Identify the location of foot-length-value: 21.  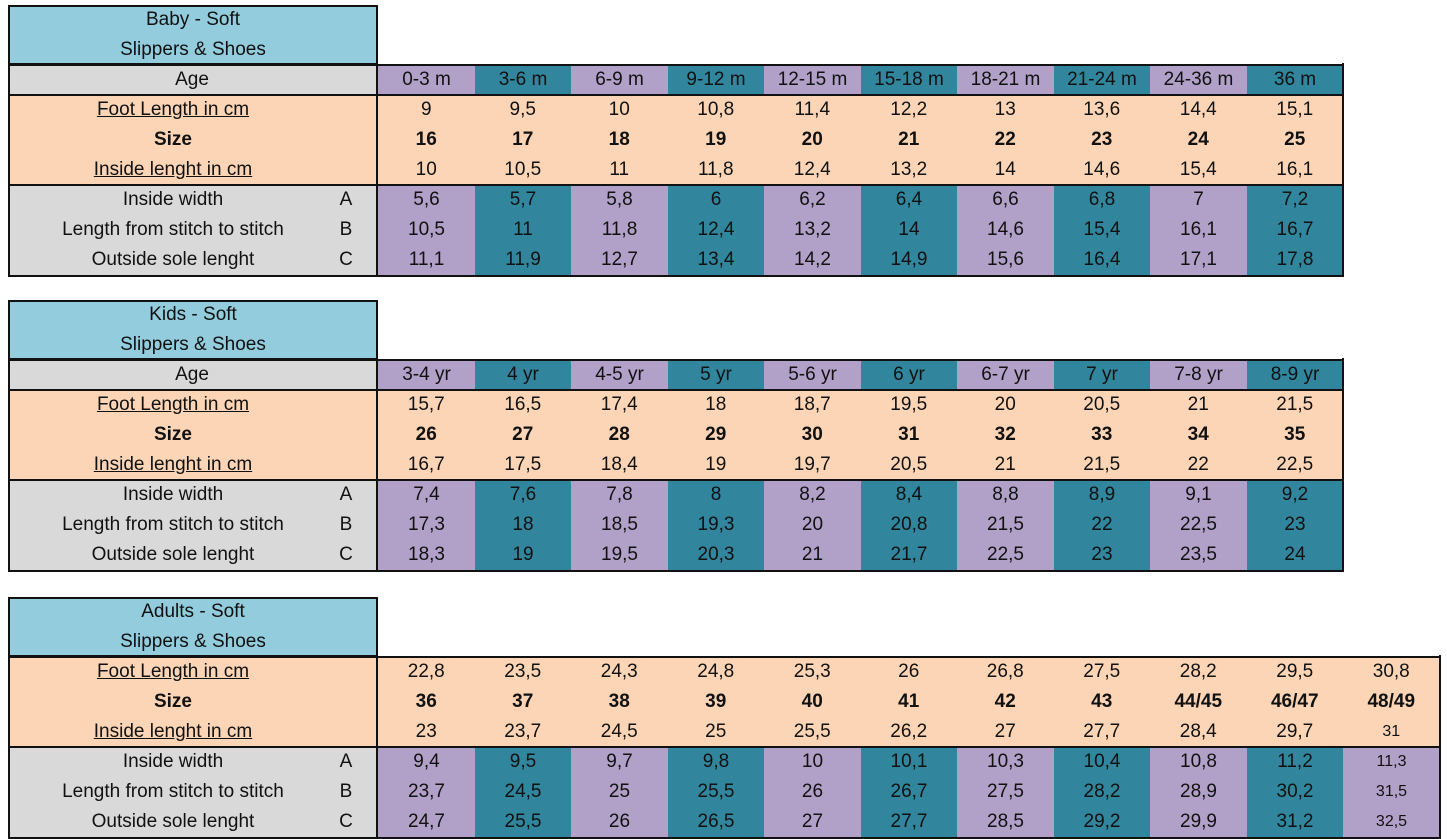
(1198, 404).